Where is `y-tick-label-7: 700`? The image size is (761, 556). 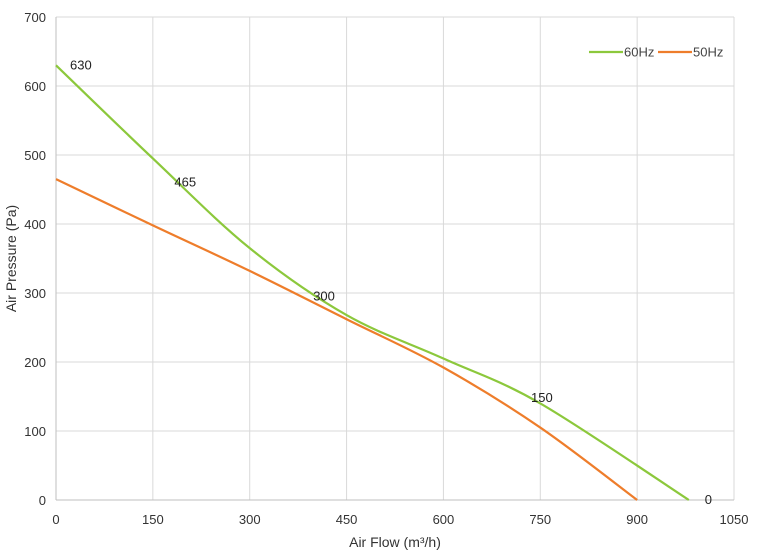 y-tick-label-7: 700 is located at coordinates (35, 17).